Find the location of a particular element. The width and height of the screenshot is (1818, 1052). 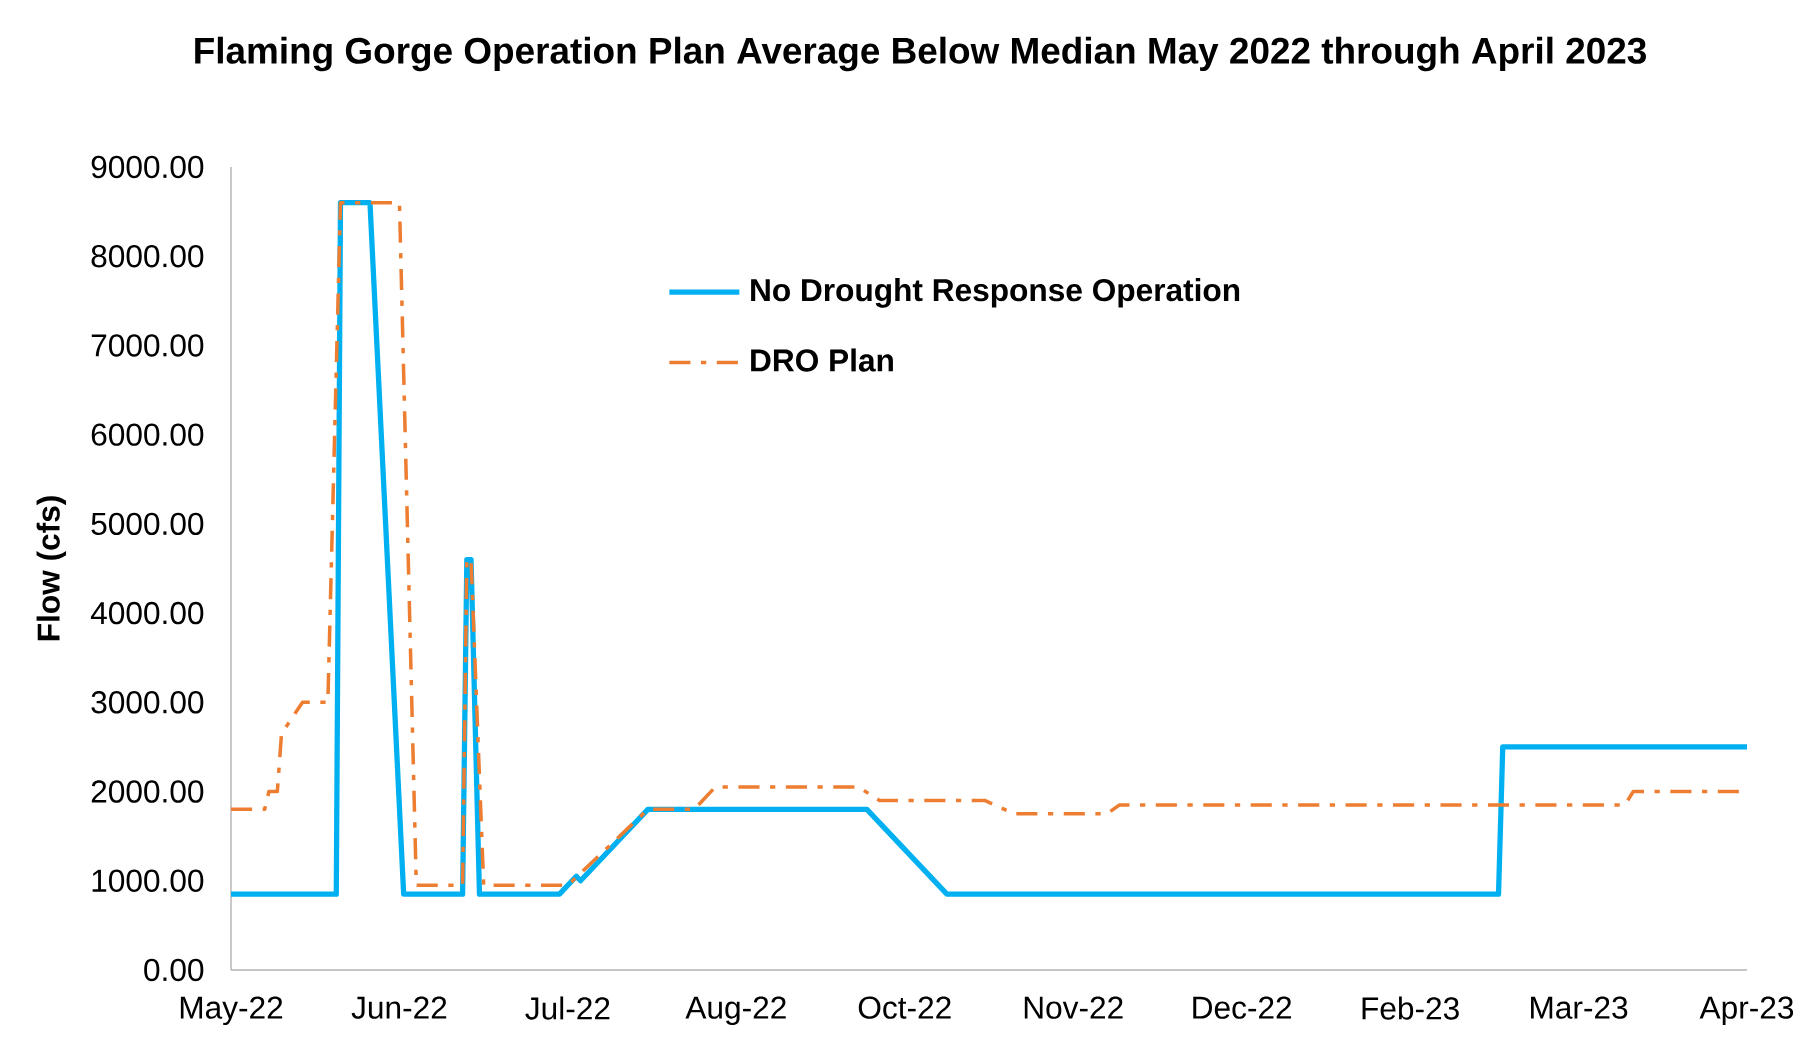

x-tick-label: Mar-23 is located at coordinates (1579, 1007).